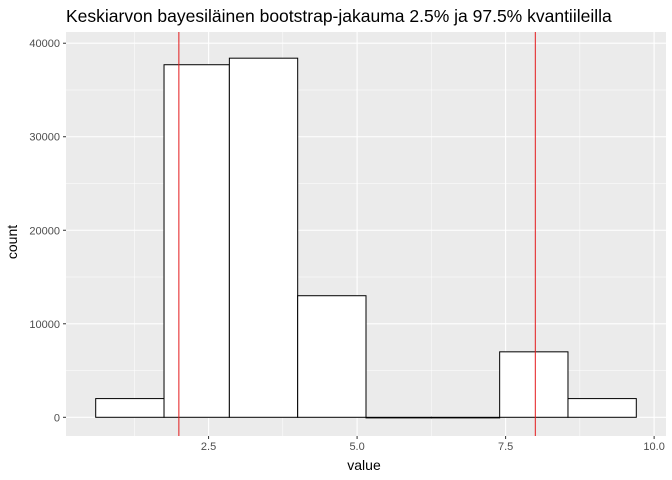 The image size is (672, 480). I want to click on y-tick-label: 40000, so click(44, 44).